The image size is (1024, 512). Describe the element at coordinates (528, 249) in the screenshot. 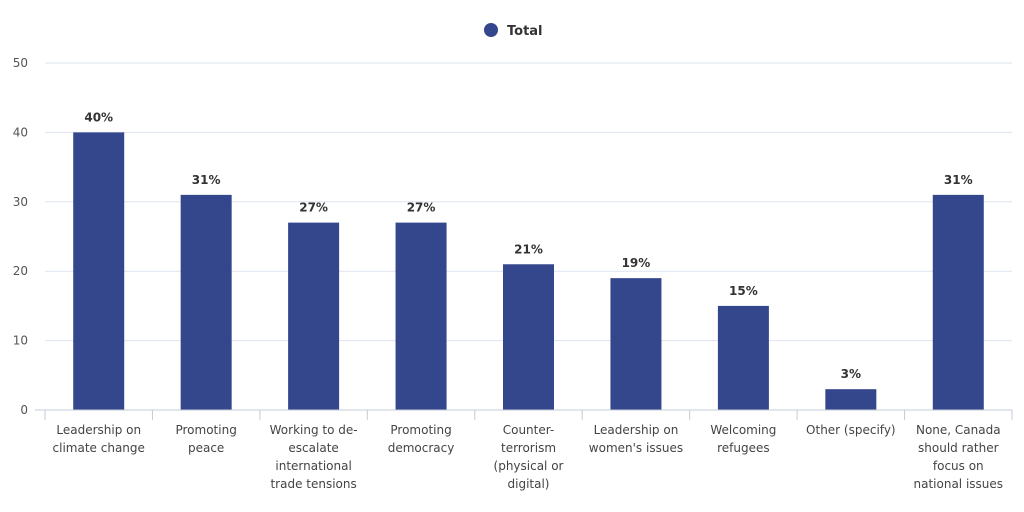

I see `data-label: 21%` at that location.